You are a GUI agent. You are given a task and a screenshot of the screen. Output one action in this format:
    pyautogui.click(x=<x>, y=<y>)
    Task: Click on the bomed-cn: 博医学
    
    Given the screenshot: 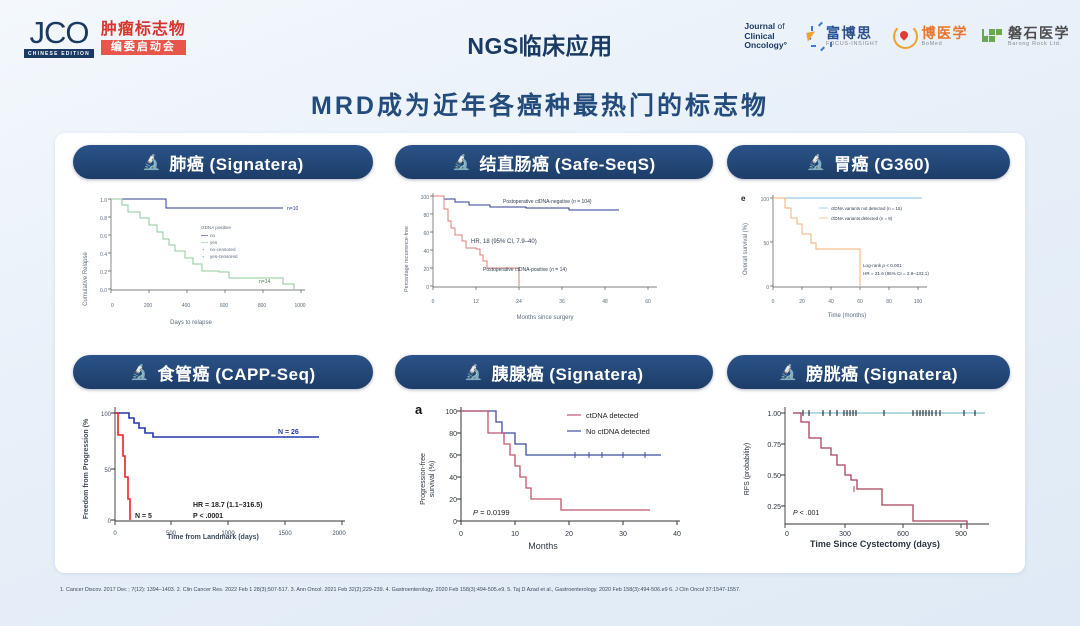 What is the action you would take?
    pyautogui.click(x=944, y=32)
    